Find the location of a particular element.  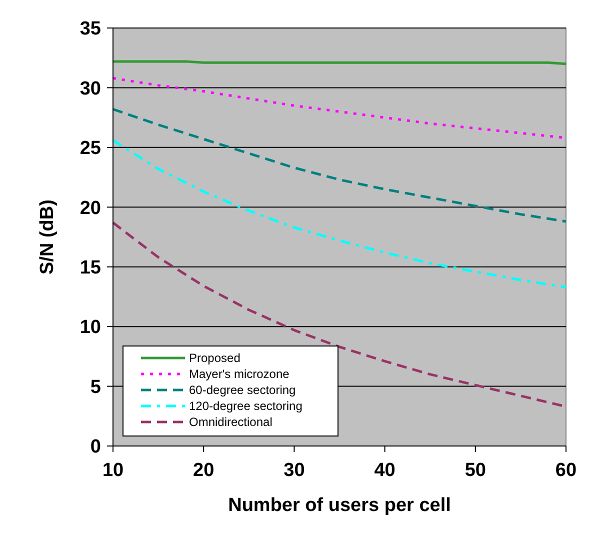

x-tick-label: 50 is located at coordinates (475, 470).